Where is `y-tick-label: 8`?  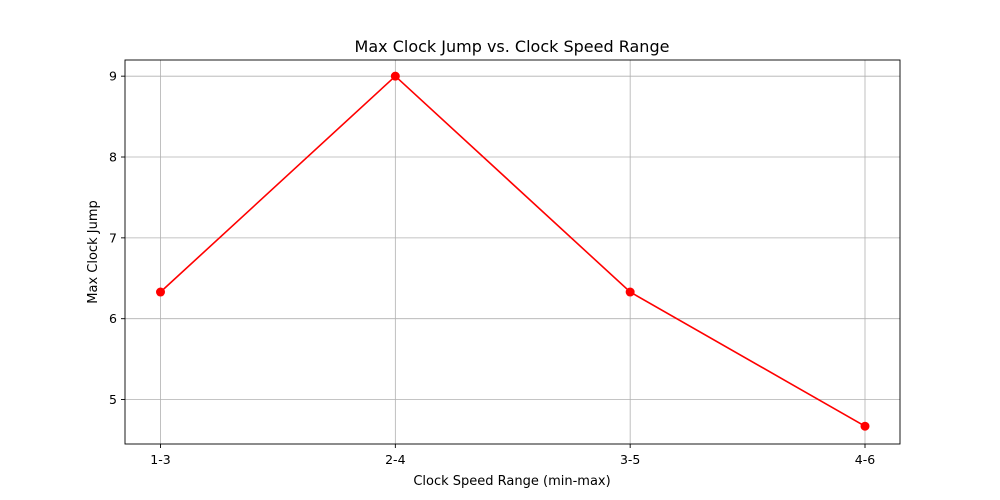
y-tick-label: 8 is located at coordinates (113, 157).